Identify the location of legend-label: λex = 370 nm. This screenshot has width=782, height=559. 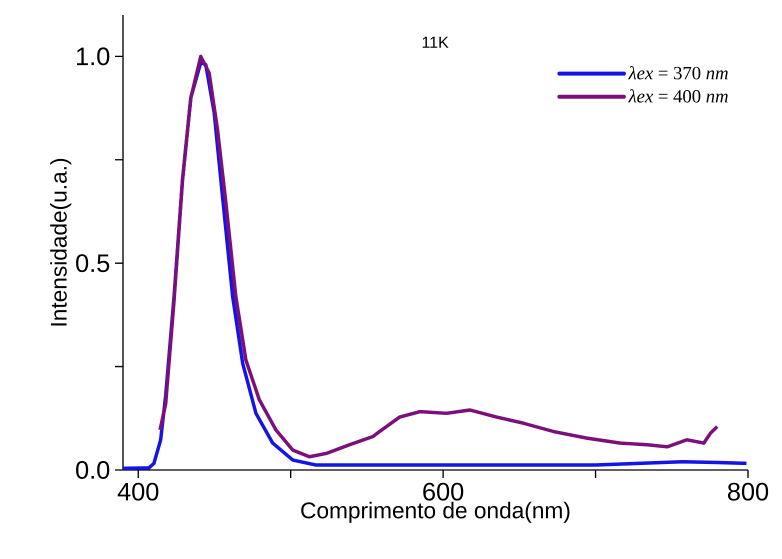
(678, 73).